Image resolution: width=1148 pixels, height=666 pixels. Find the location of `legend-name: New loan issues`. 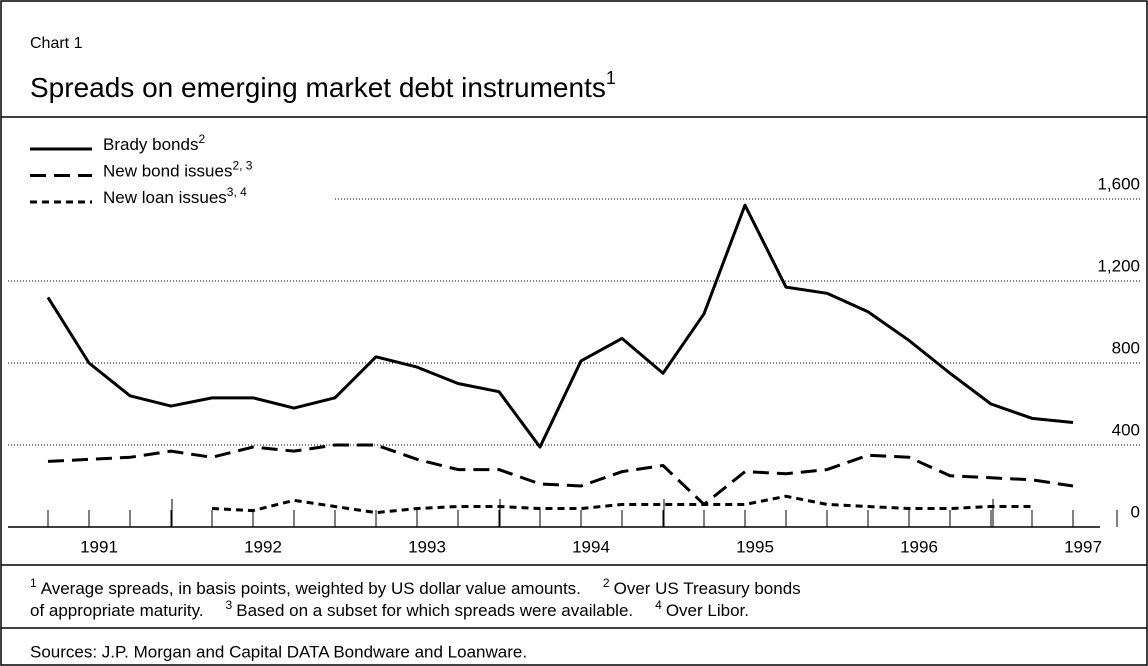

legend-name: New loan issues is located at coordinates (165, 197).